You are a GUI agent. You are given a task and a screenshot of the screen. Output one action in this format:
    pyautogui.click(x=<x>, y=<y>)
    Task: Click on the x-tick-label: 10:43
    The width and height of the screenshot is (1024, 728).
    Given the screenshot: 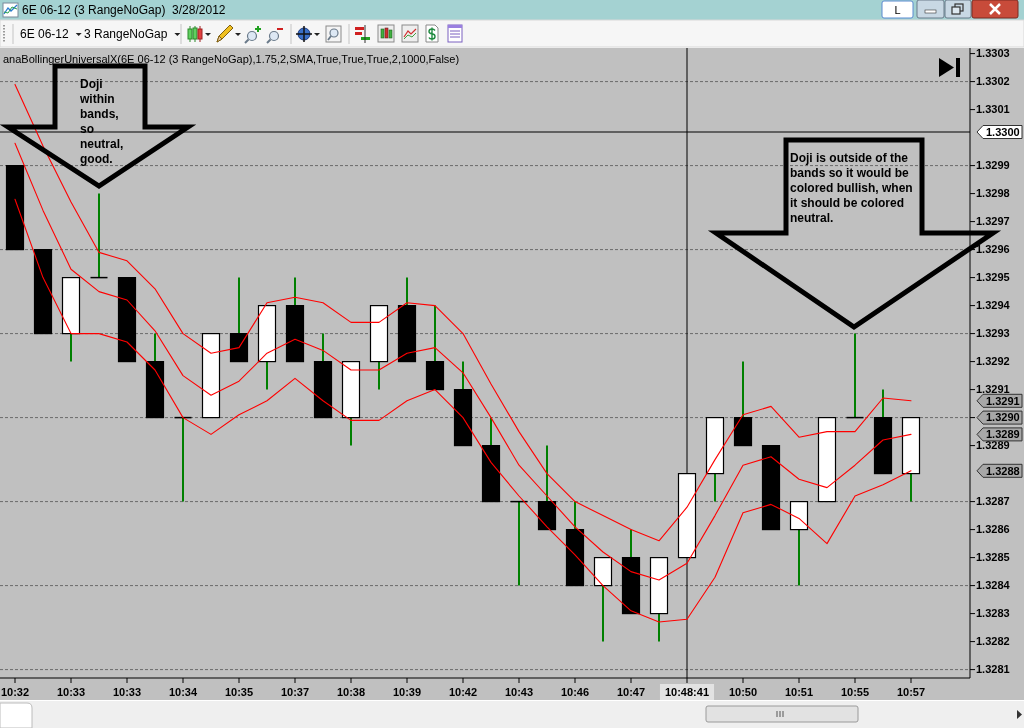 What is the action you would take?
    pyautogui.click(x=519, y=691)
    